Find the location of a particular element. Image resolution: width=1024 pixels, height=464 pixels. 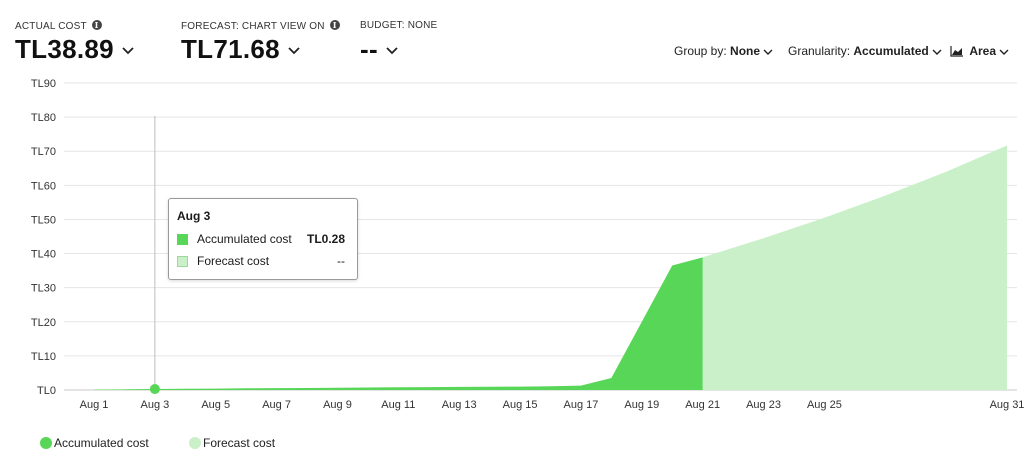

tooltip-title: Aug 3 is located at coordinates (194, 216).